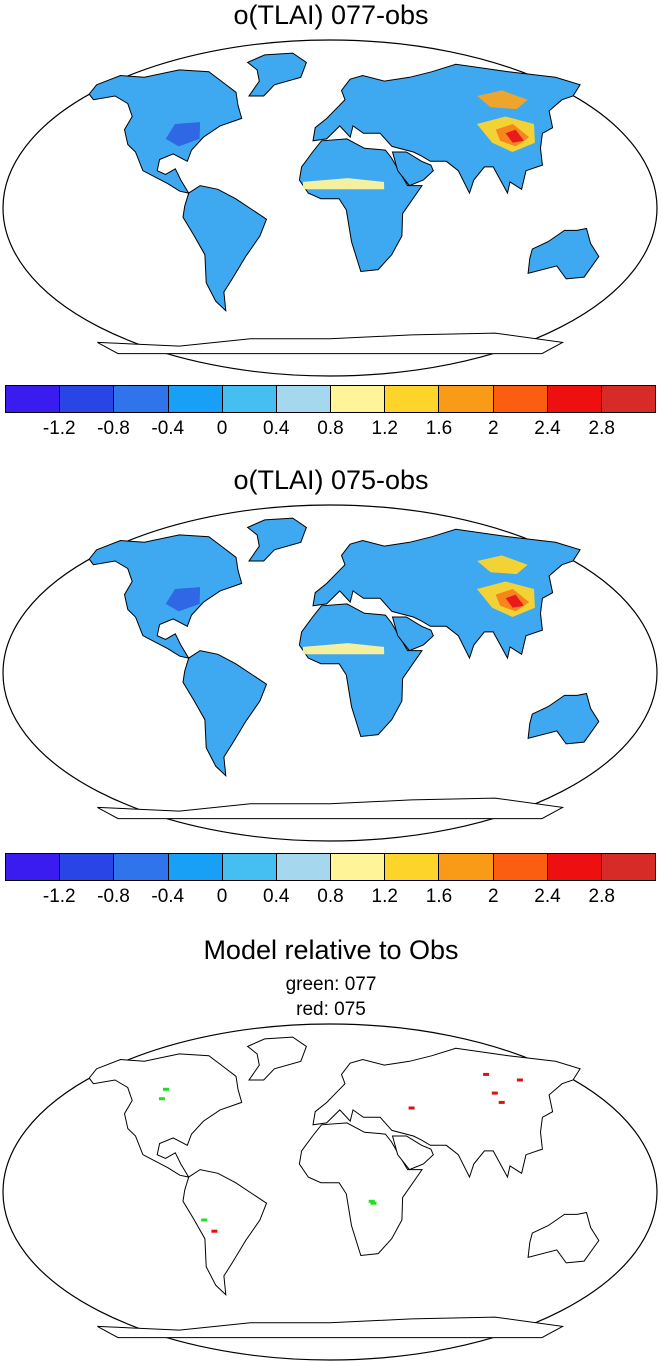 The image size is (662, 1362). I want to click on panel-3-subtitle-red: red: 075, so click(331, 1009).